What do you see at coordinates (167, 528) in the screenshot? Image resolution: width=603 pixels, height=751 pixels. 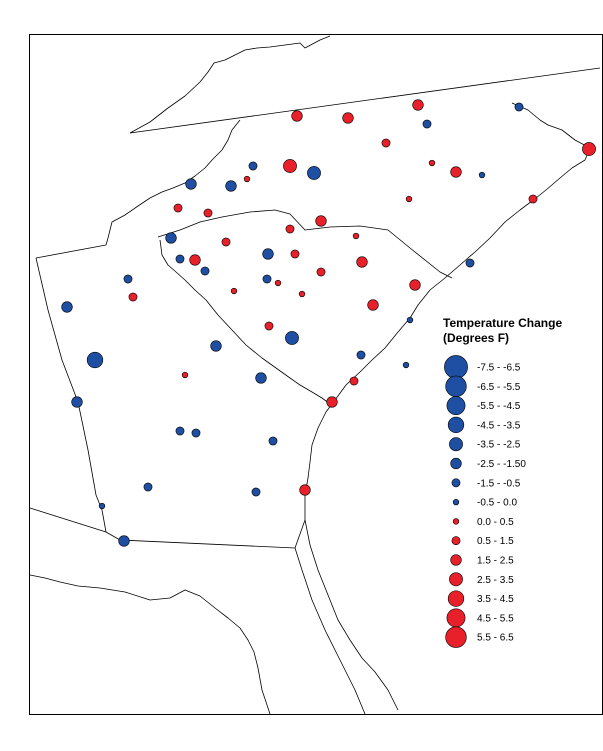 I see `ga-fl-border` at bounding box center [167, 528].